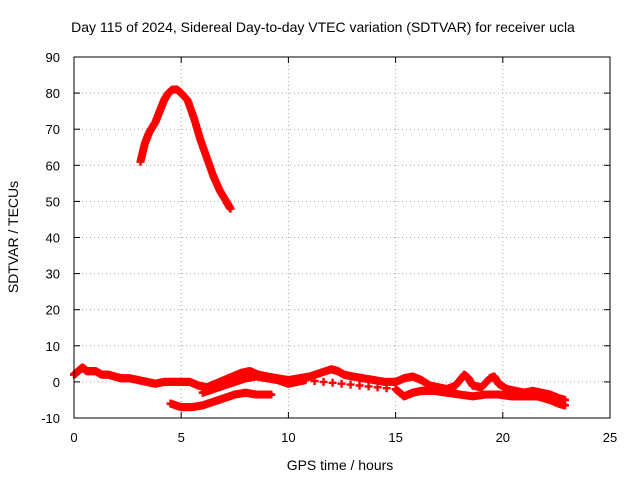 The image size is (640, 480). I want to click on y-tick-label: 50, so click(53, 201).